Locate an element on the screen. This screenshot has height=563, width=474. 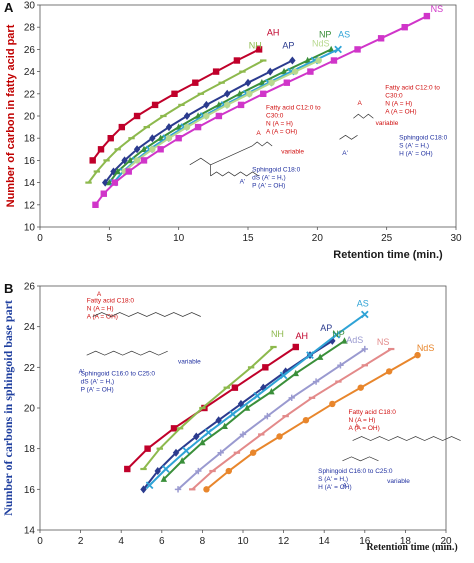
series-label: NP is located at coordinates (325, 34).